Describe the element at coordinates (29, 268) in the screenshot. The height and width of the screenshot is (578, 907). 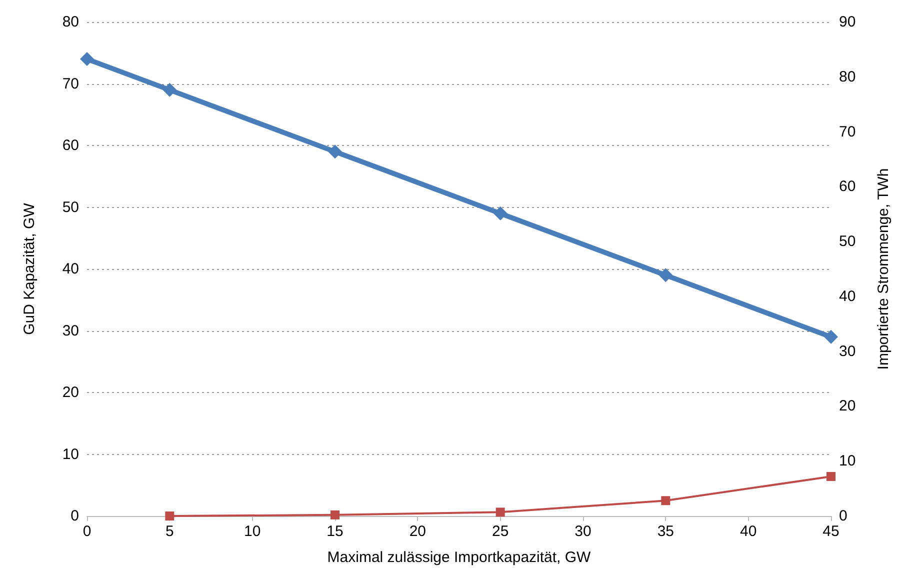
I see `y-axis-title: GuD Kapazität, GW` at that location.